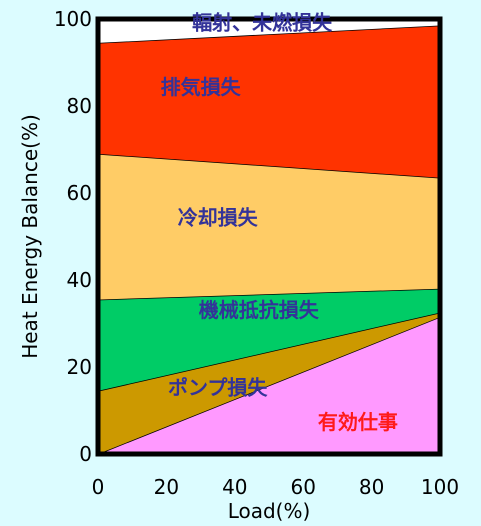  I want to click on x-axis-label: Load(%), so click(269, 511).